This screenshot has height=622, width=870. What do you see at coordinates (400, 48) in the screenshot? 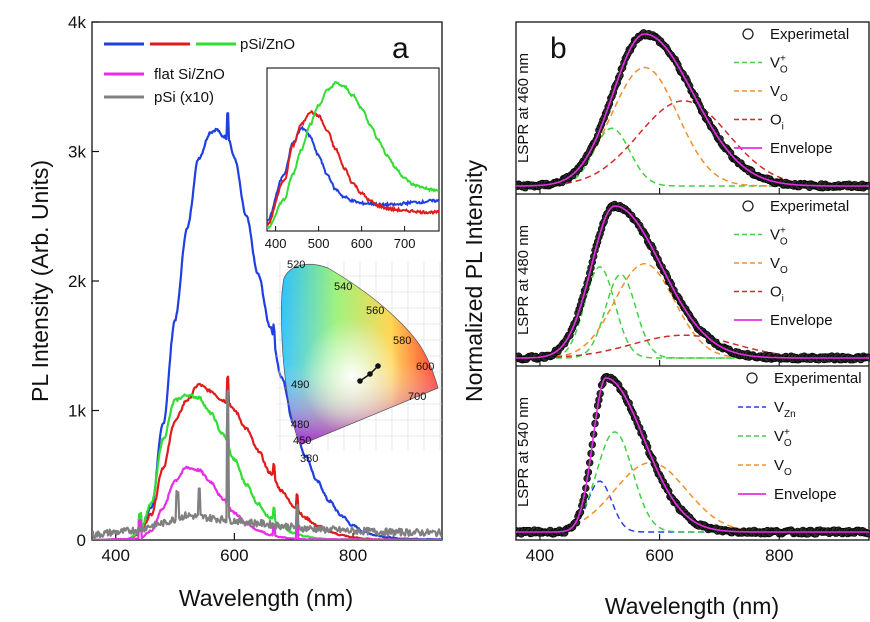
I see `panel-a-letter: a` at bounding box center [400, 48].